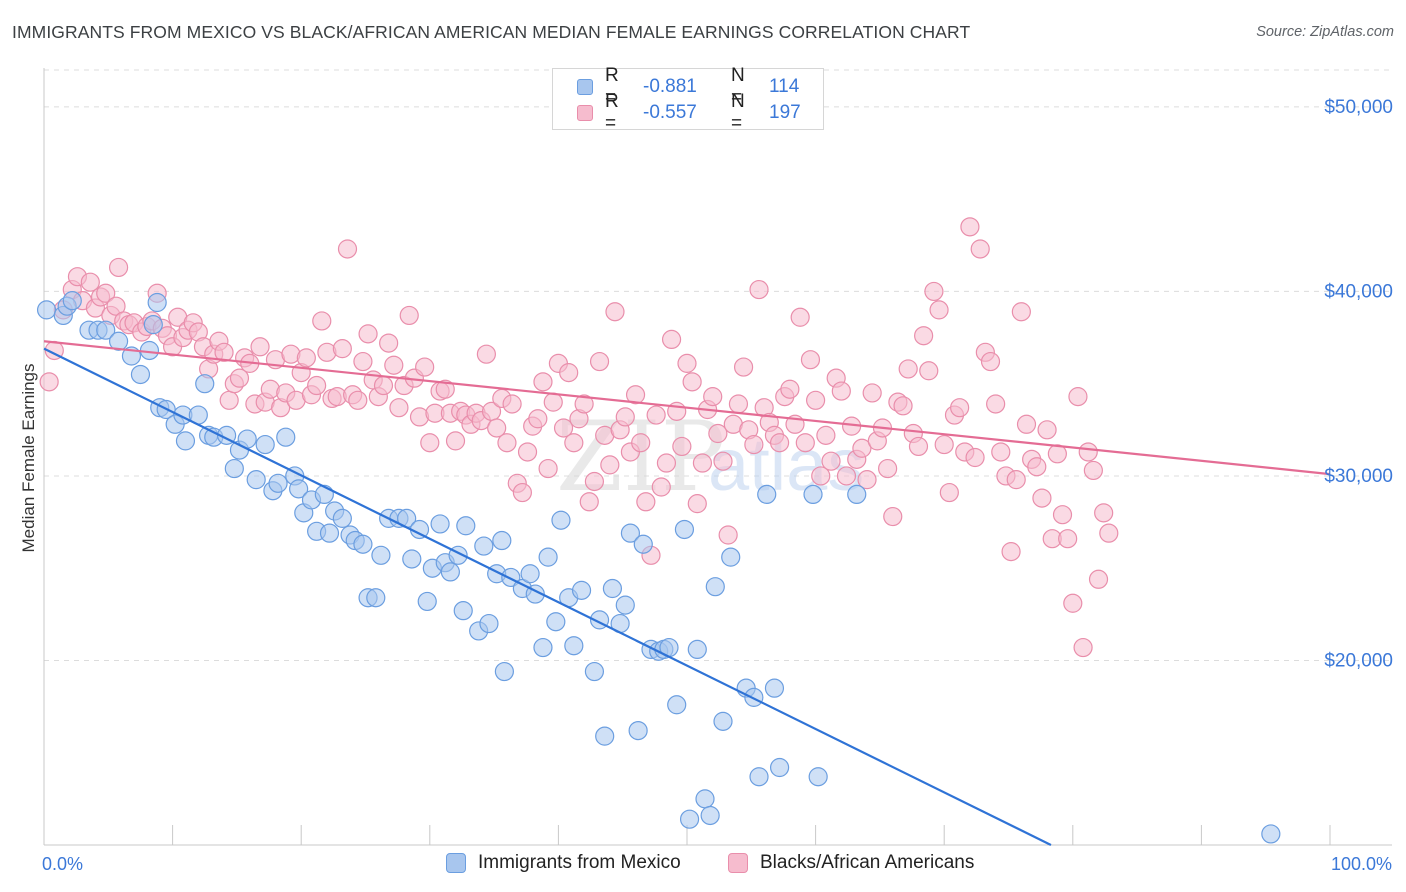 The width and height of the screenshot is (1406, 892). I want to click on y-tick-label: $20,000, so click(1358, 660).